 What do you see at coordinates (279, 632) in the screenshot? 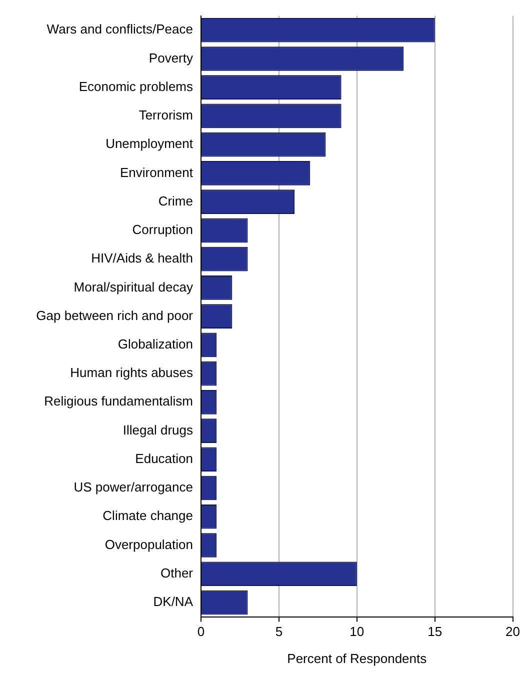
I see `x-tick-label: 5` at bounding box center [279, 632].